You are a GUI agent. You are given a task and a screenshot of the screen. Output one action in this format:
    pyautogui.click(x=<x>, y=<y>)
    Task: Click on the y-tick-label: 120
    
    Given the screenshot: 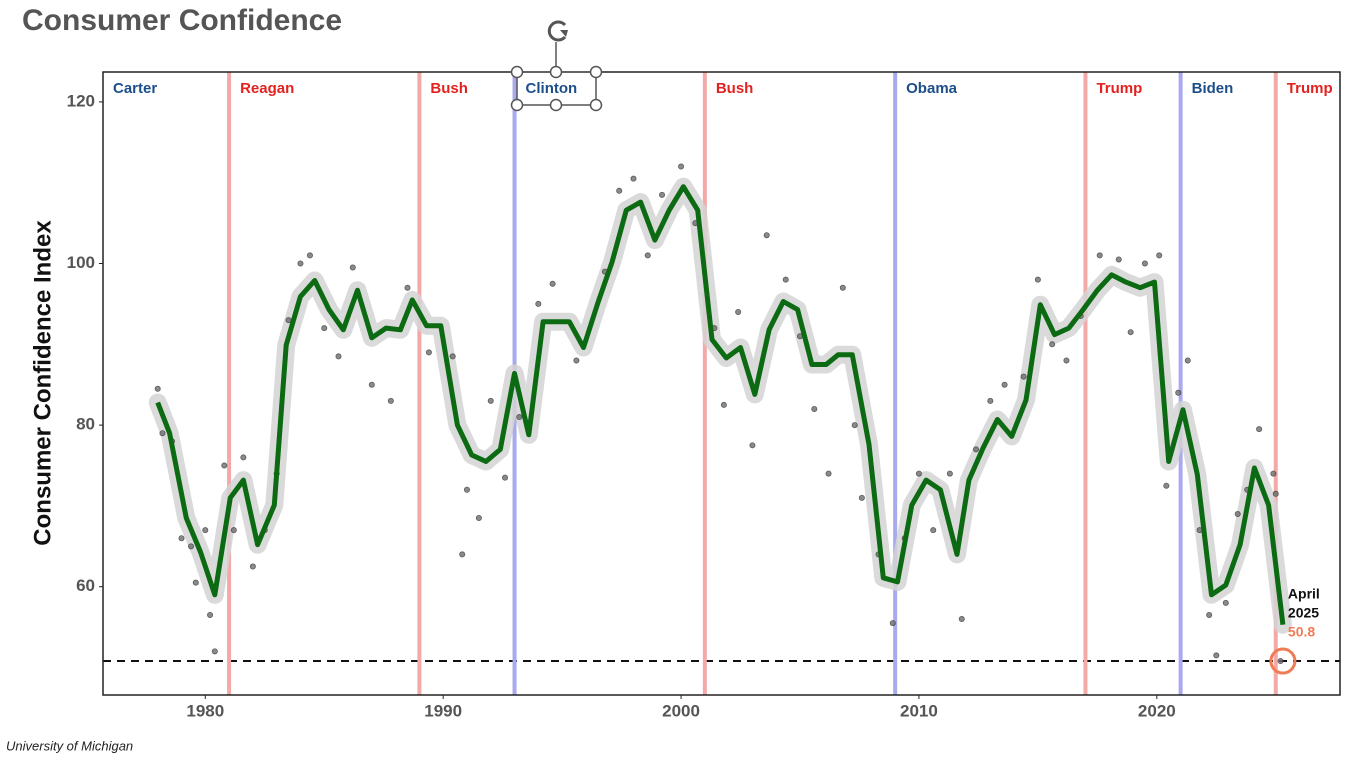 What is the action you would take?
    pyautogui.click(x=81, y=100)
    